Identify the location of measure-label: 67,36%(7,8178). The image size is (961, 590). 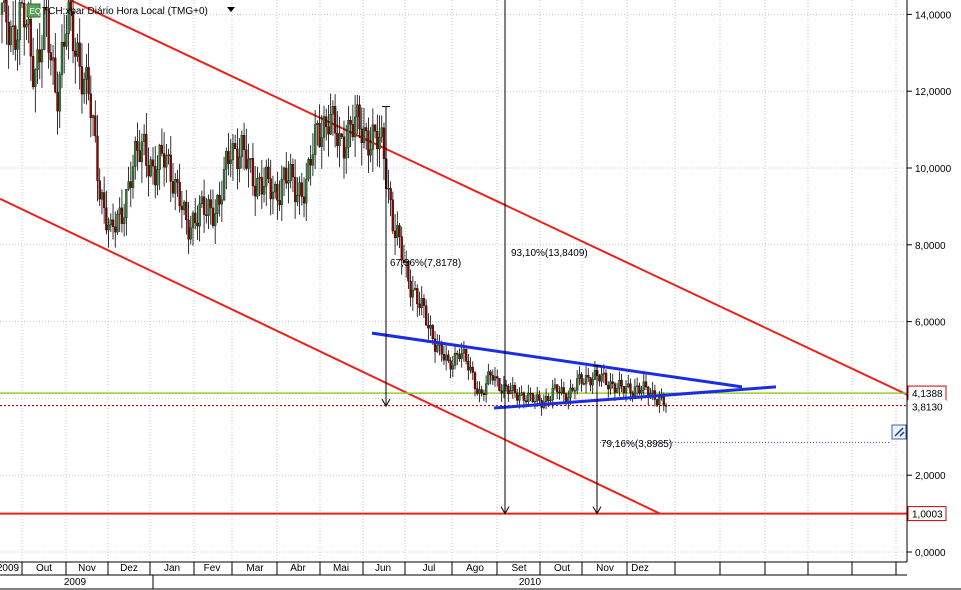
(425, 263).